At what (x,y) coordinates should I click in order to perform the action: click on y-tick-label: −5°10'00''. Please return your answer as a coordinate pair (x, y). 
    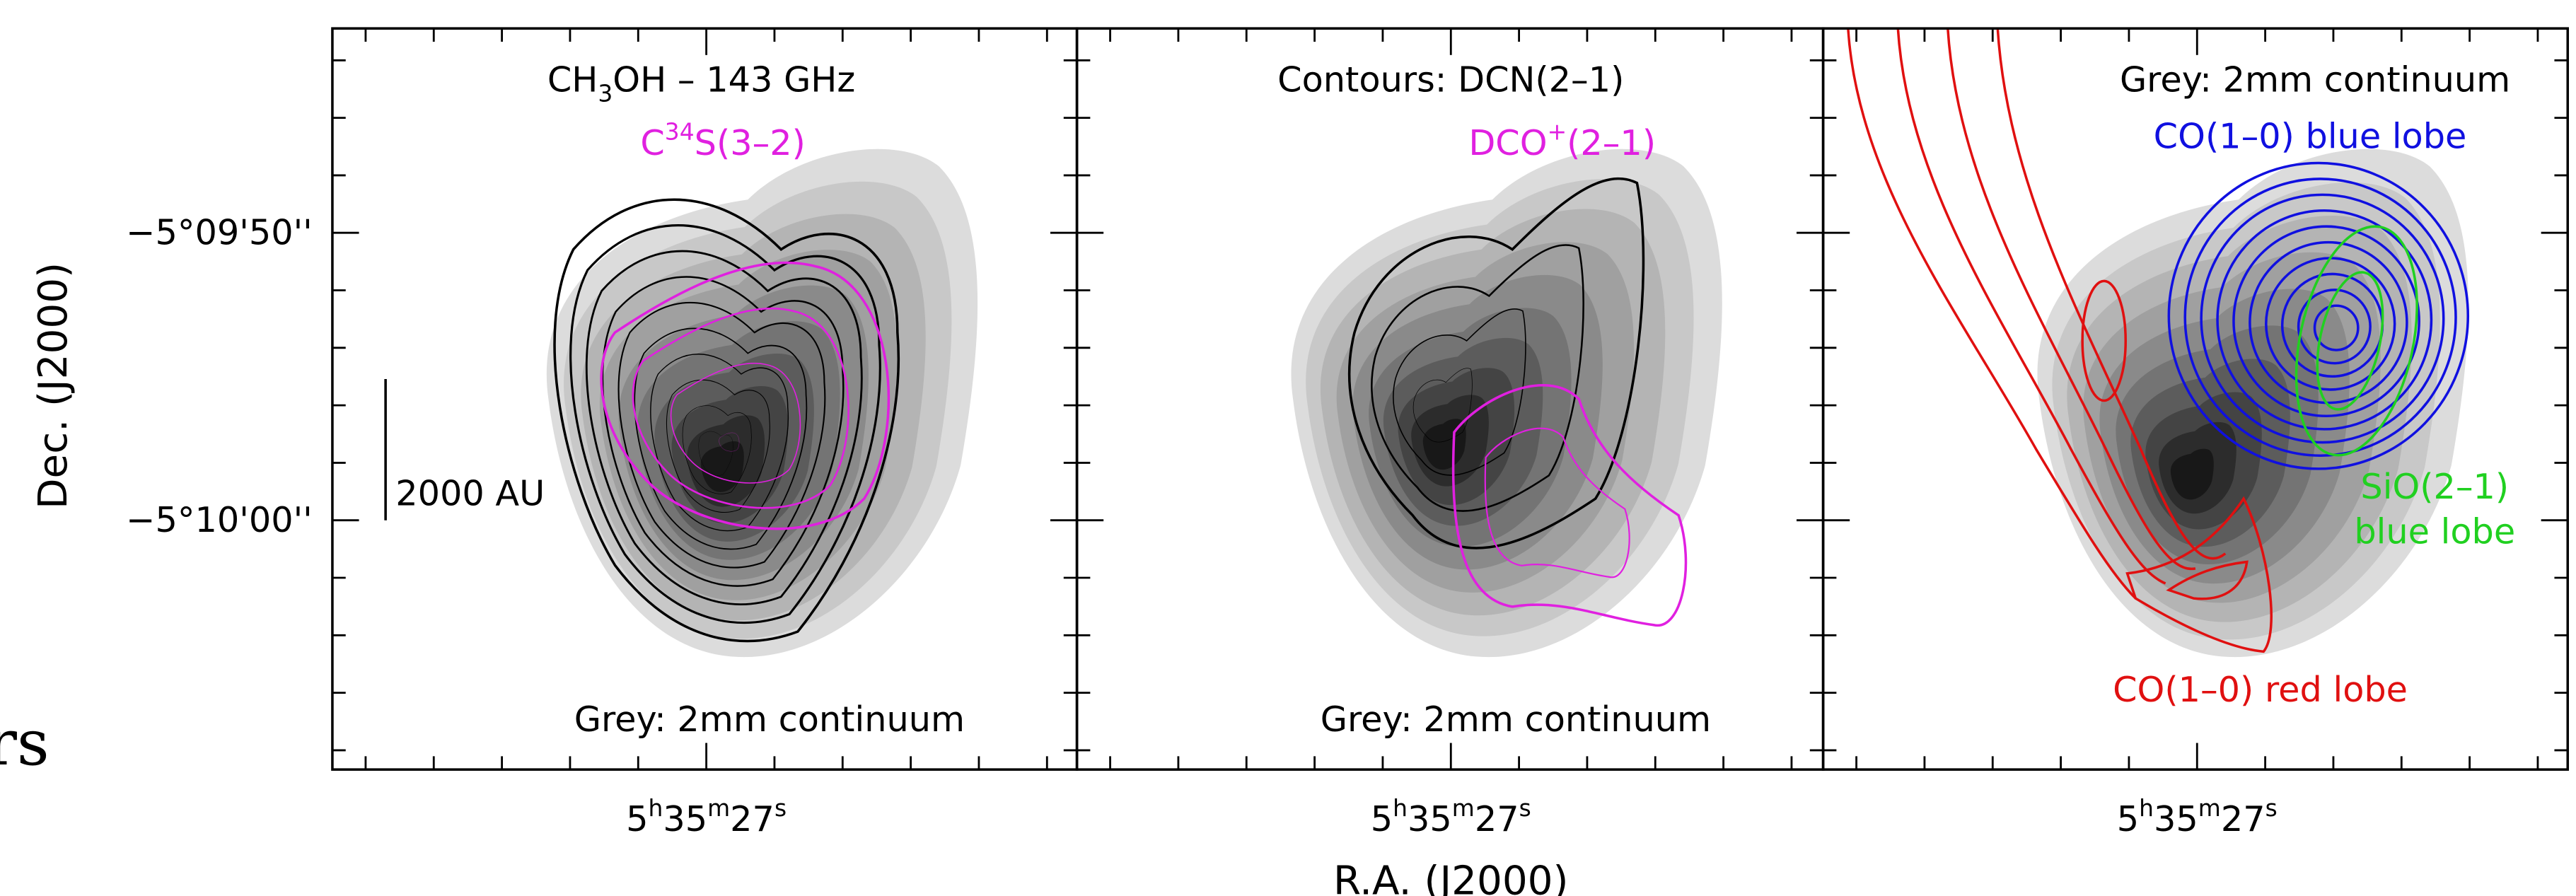
    Looking at the image, I should click on (219, 519).